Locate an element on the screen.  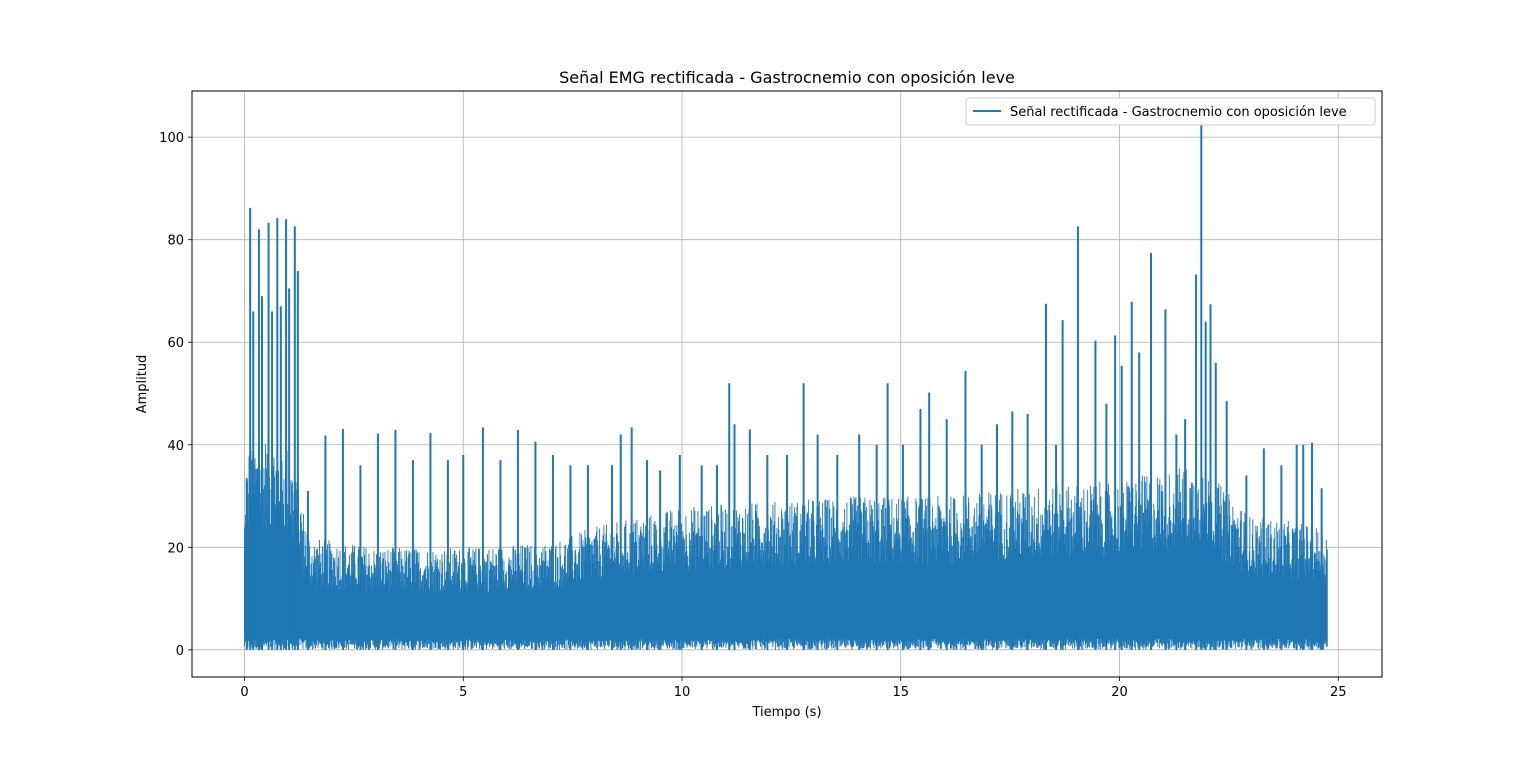
x-tick-label: 10 is located at coordinates (682, 692).